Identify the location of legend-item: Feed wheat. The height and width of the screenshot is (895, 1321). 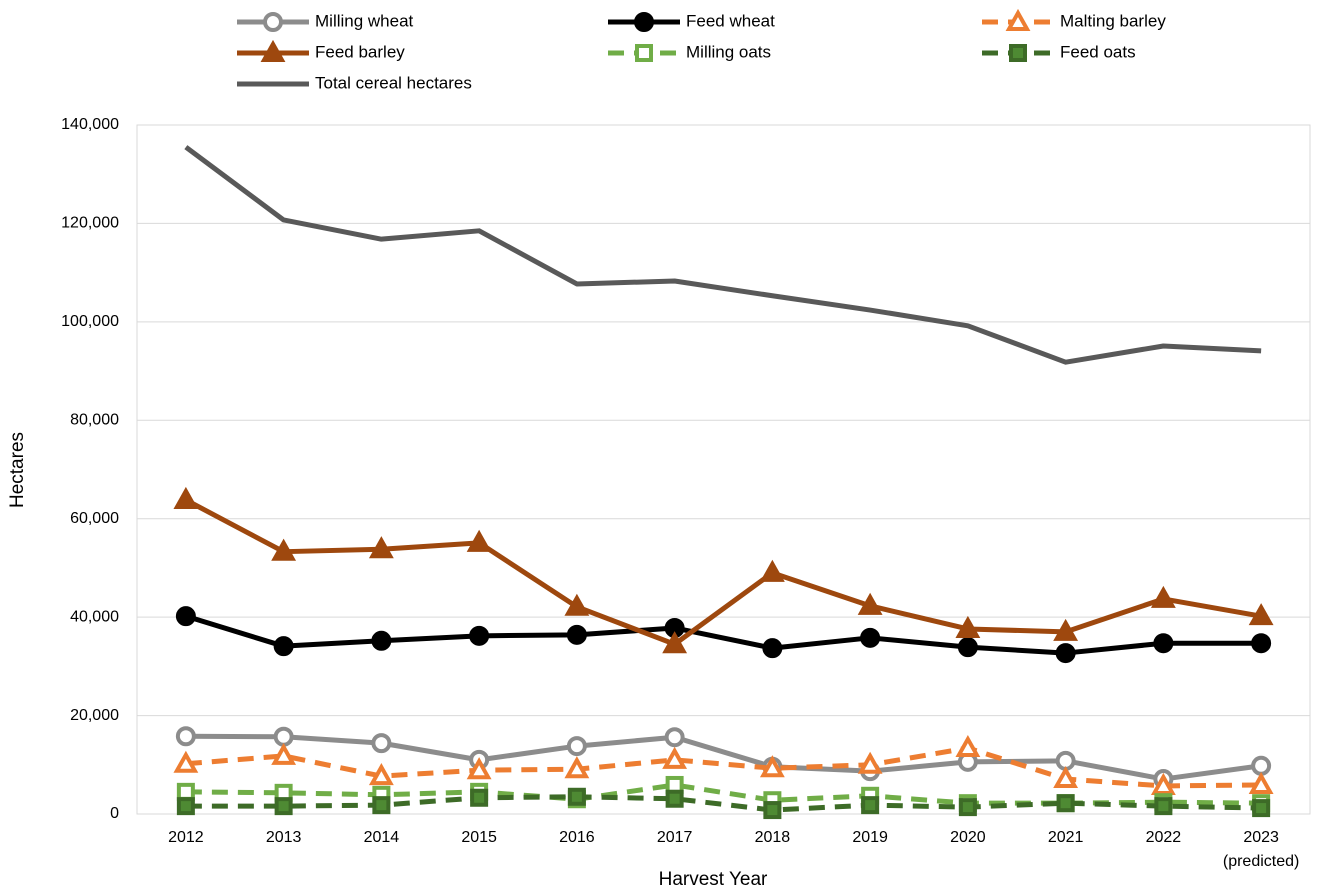
(691, 21).